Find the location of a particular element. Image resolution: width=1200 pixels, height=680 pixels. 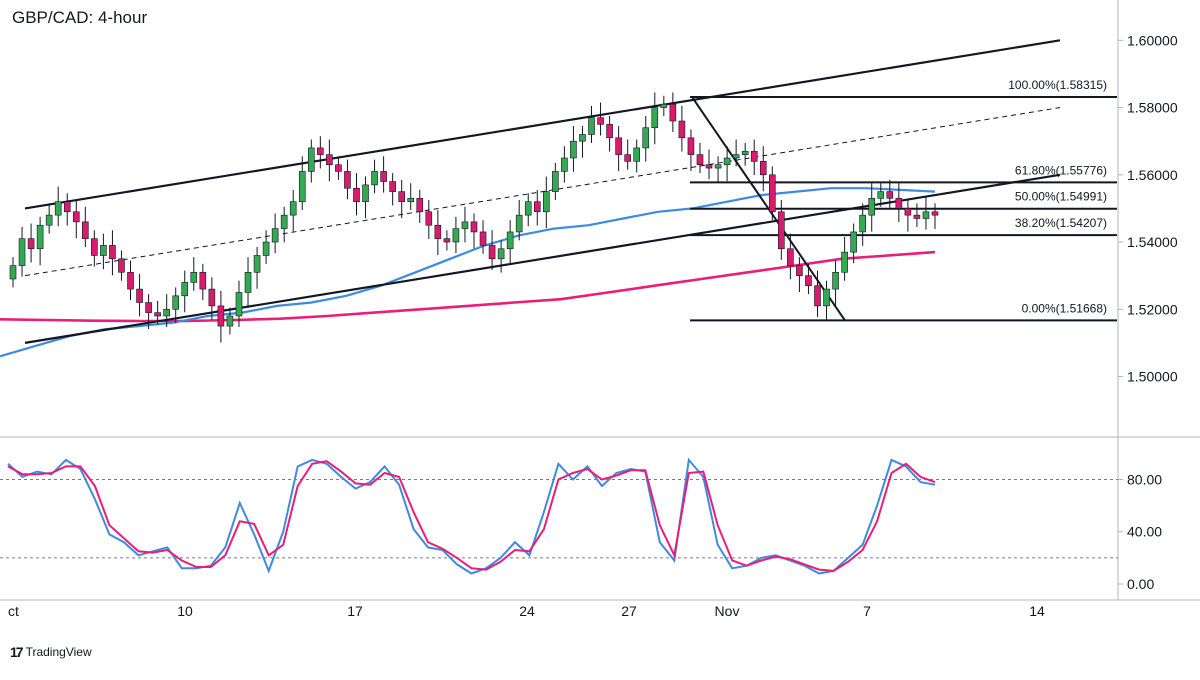

price-tick-label: 1.60000 is located at coordinates (1152, 40).